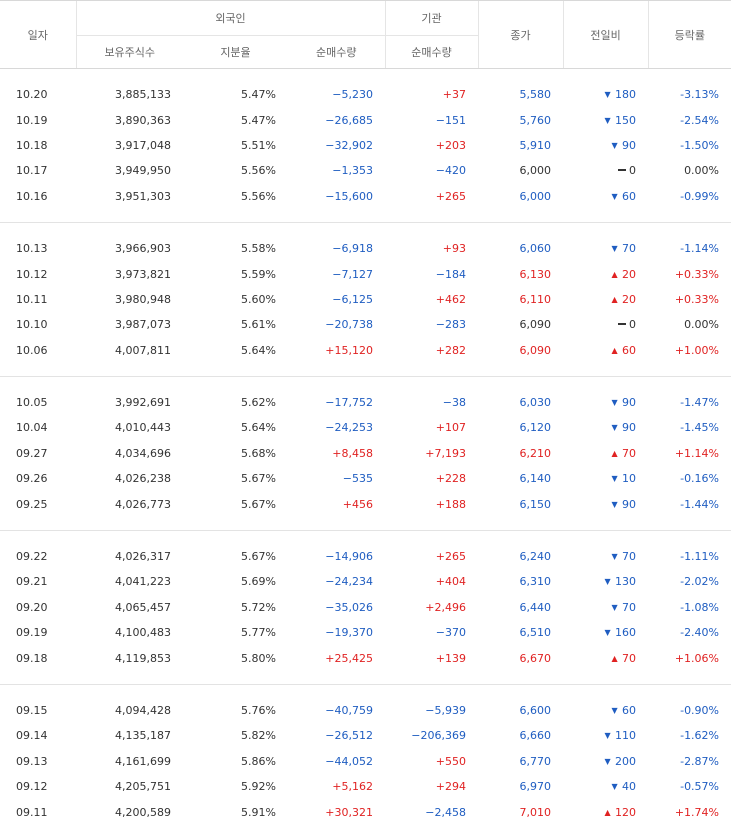  Describe the element at coordinates (700, 633) in the screenshot. I see `cell-rate: -2.40%` at that location.